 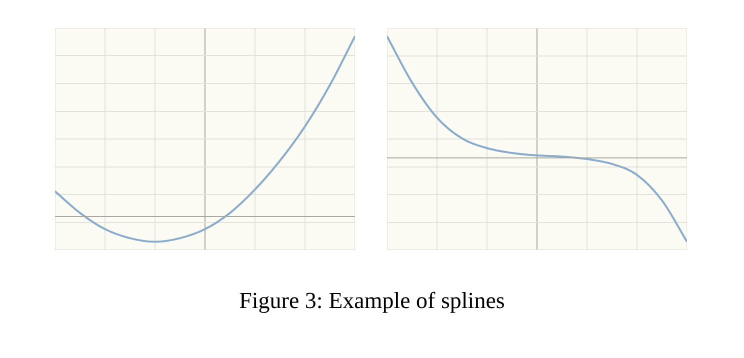 I want to click on caption: Figure 3: Example of splines, so click(x=372, y=301).